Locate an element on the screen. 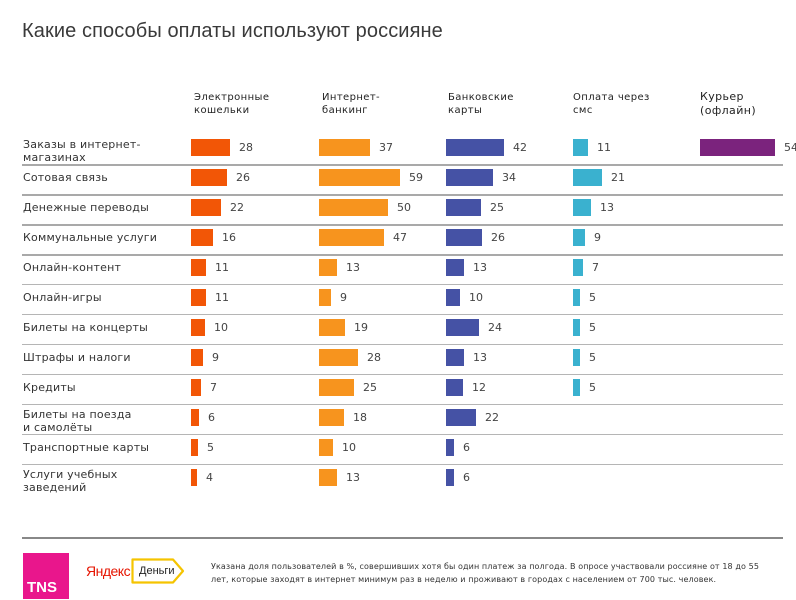  series-header-line: Интернет- is located at coordinates (351, 97).